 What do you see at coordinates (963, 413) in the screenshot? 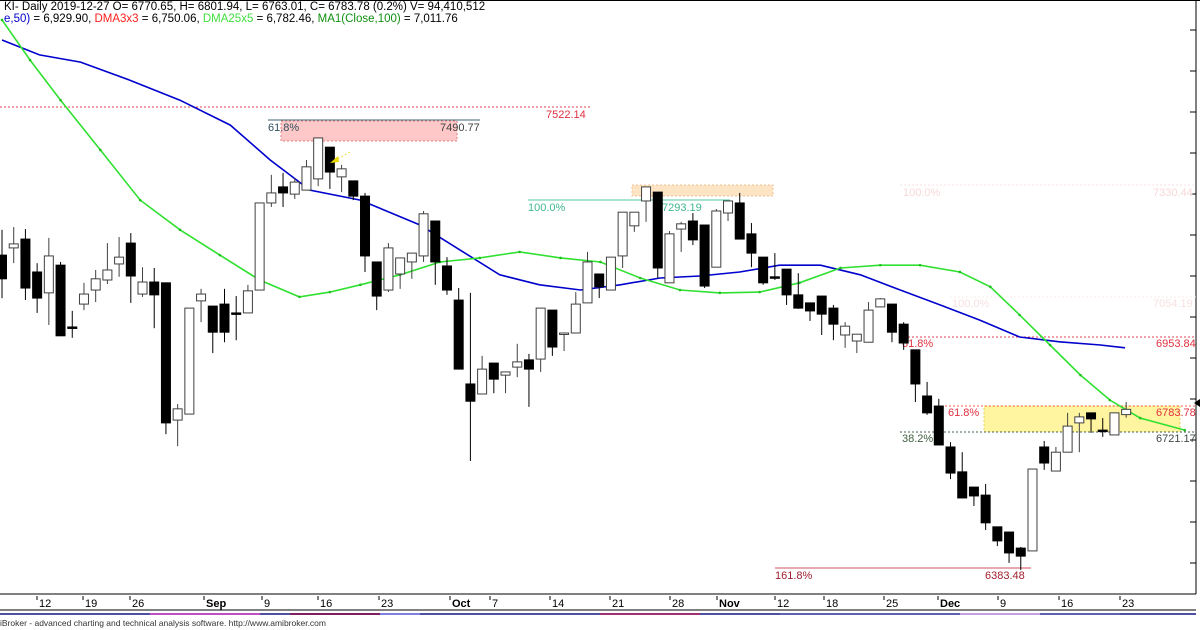
I see `fib-618-c-pct: 61.8%` at bounding box center [963, 413].